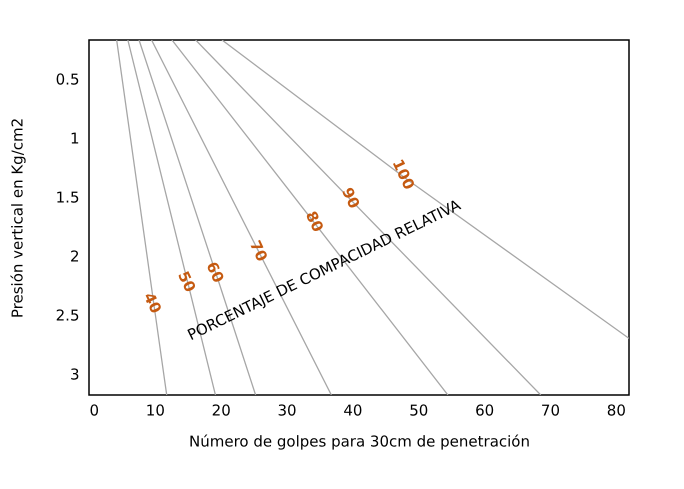 This screenshot has width=684, height=489. What do you see at coordinates (68, 315) in the screenshot?
I see `y-tick-label: 2.5` at bounding box center [68, 315].